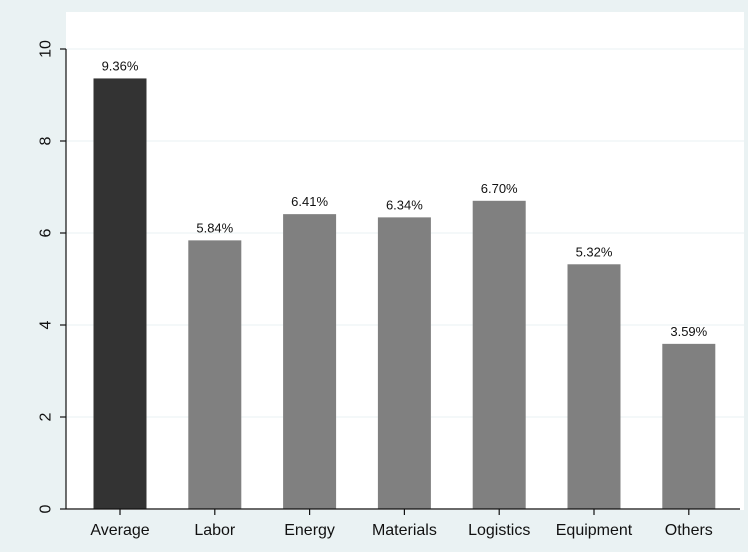  I want to click on y-tick-label: 10, so click(46, 49).